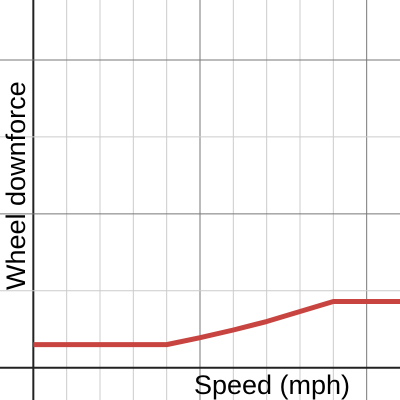 This screenshot has width=400, height=400. I want to click on plot-area, so click(216, 323).